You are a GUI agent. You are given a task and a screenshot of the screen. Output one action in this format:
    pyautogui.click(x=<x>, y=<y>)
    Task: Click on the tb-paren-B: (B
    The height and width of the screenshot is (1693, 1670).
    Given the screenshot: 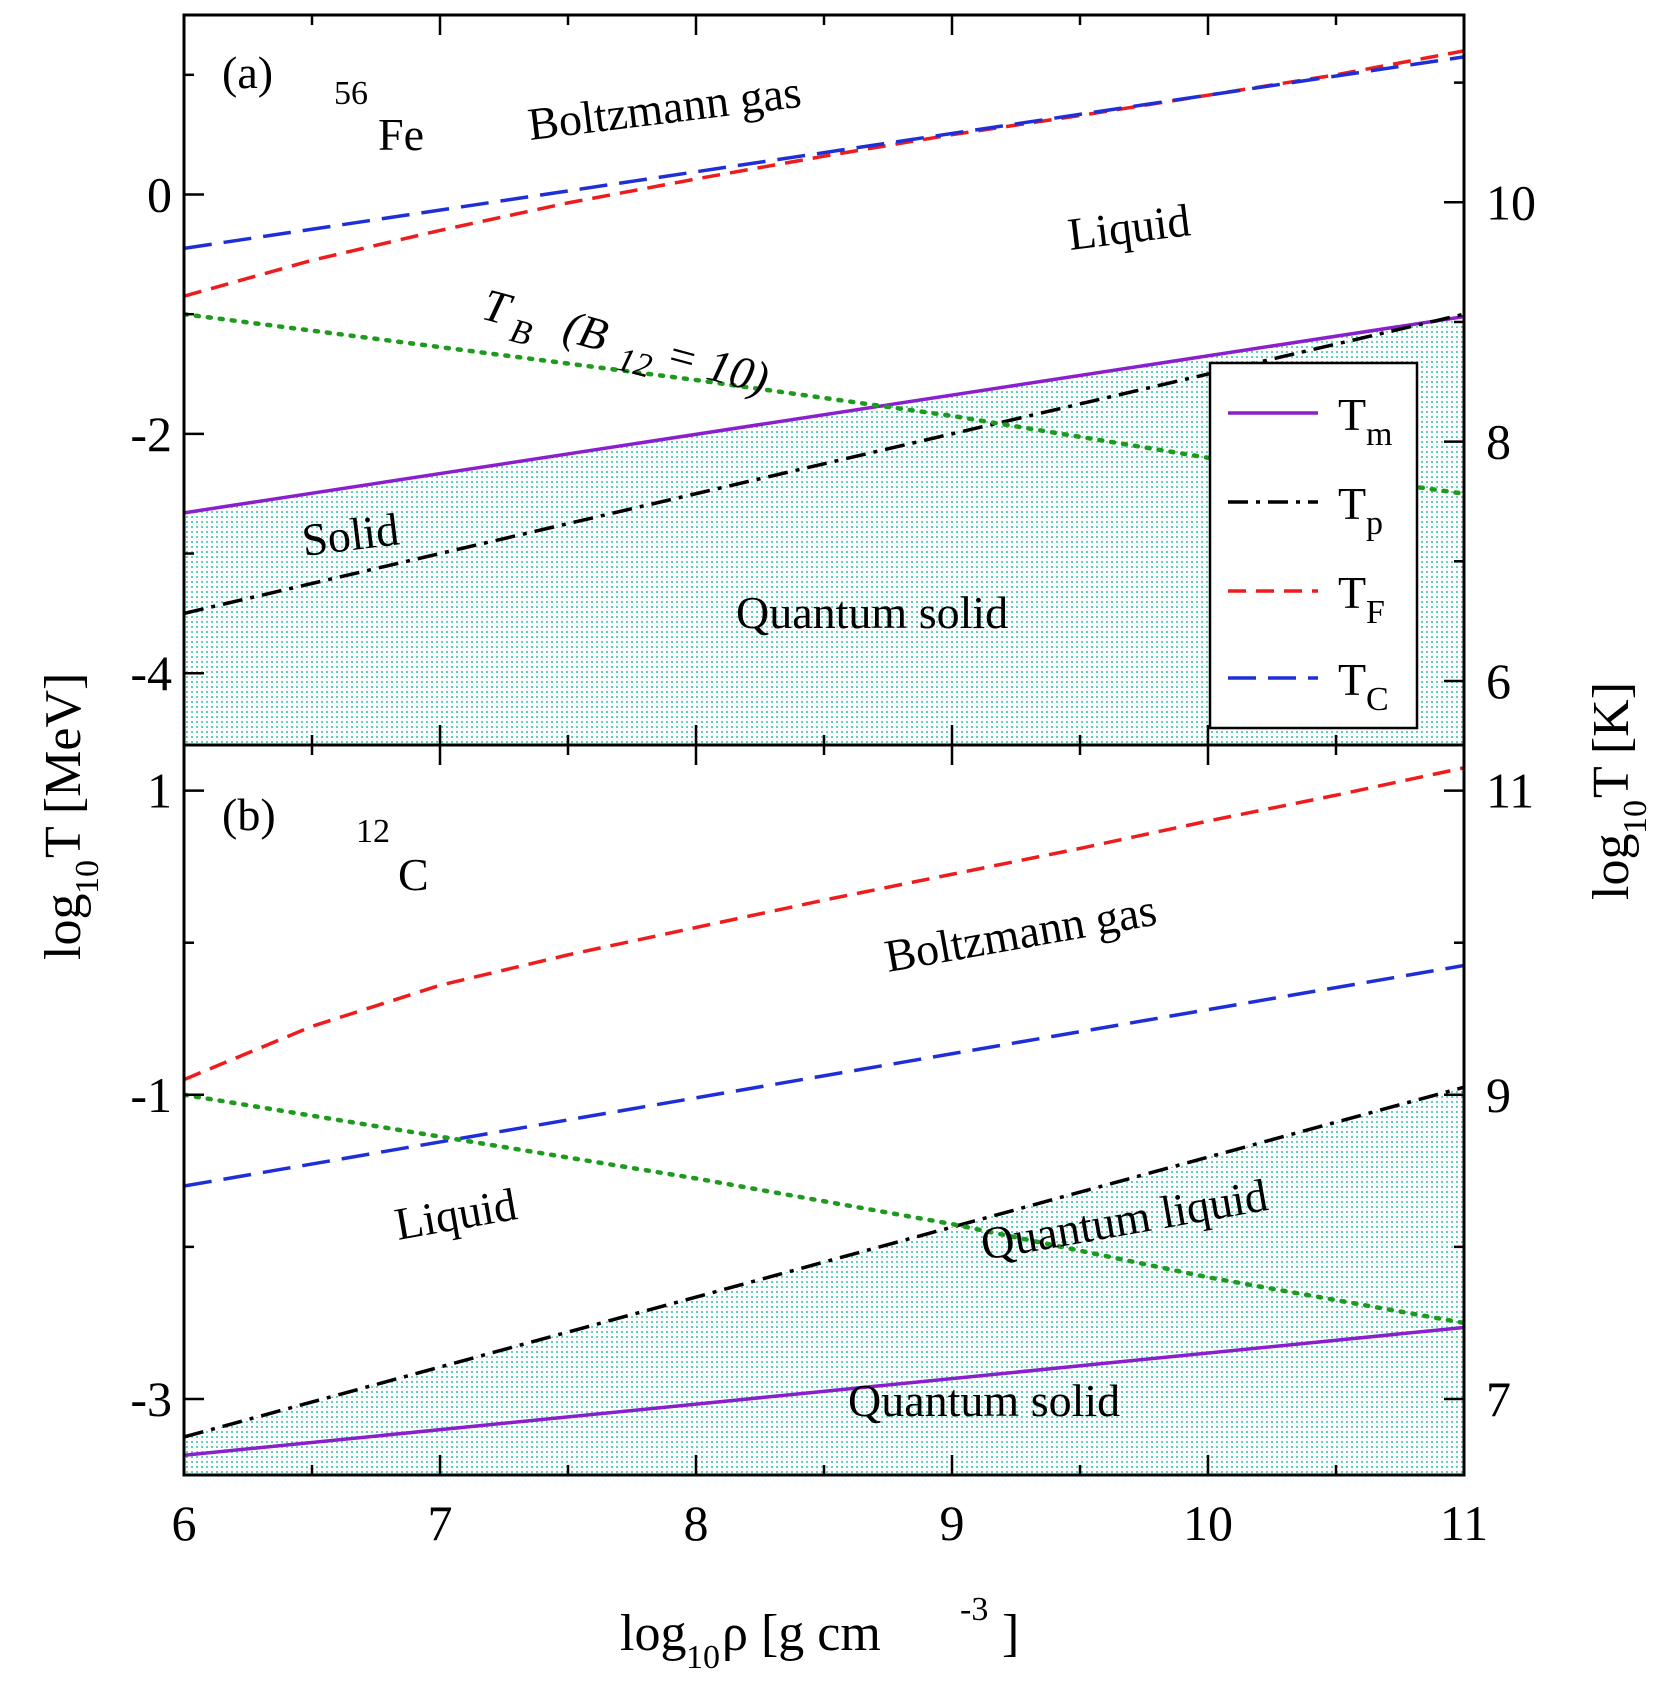 What is the action you would take?
    pyautogui.click(x=585, y=330)
    